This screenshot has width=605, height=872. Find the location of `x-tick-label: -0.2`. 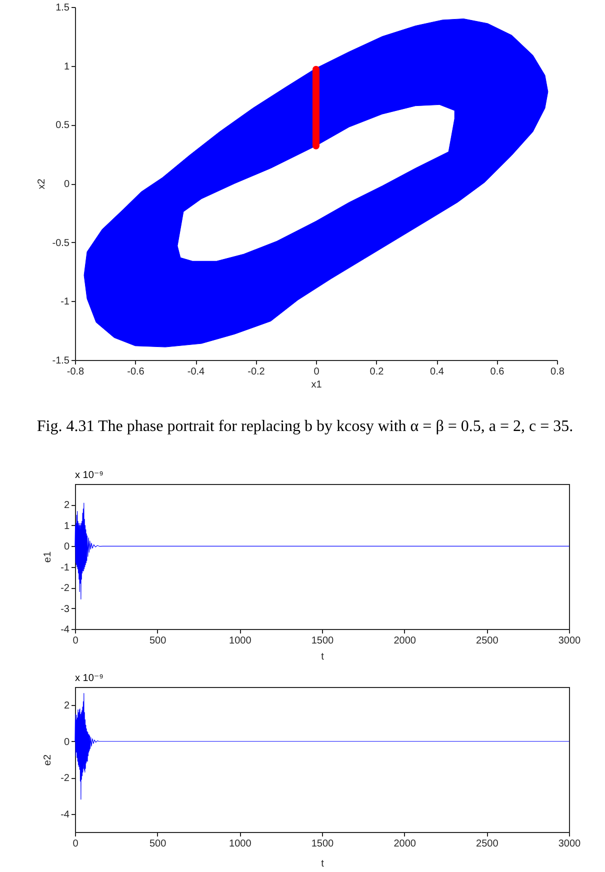

x-tick-label: -0.2 is located at coordinates (257, 372).